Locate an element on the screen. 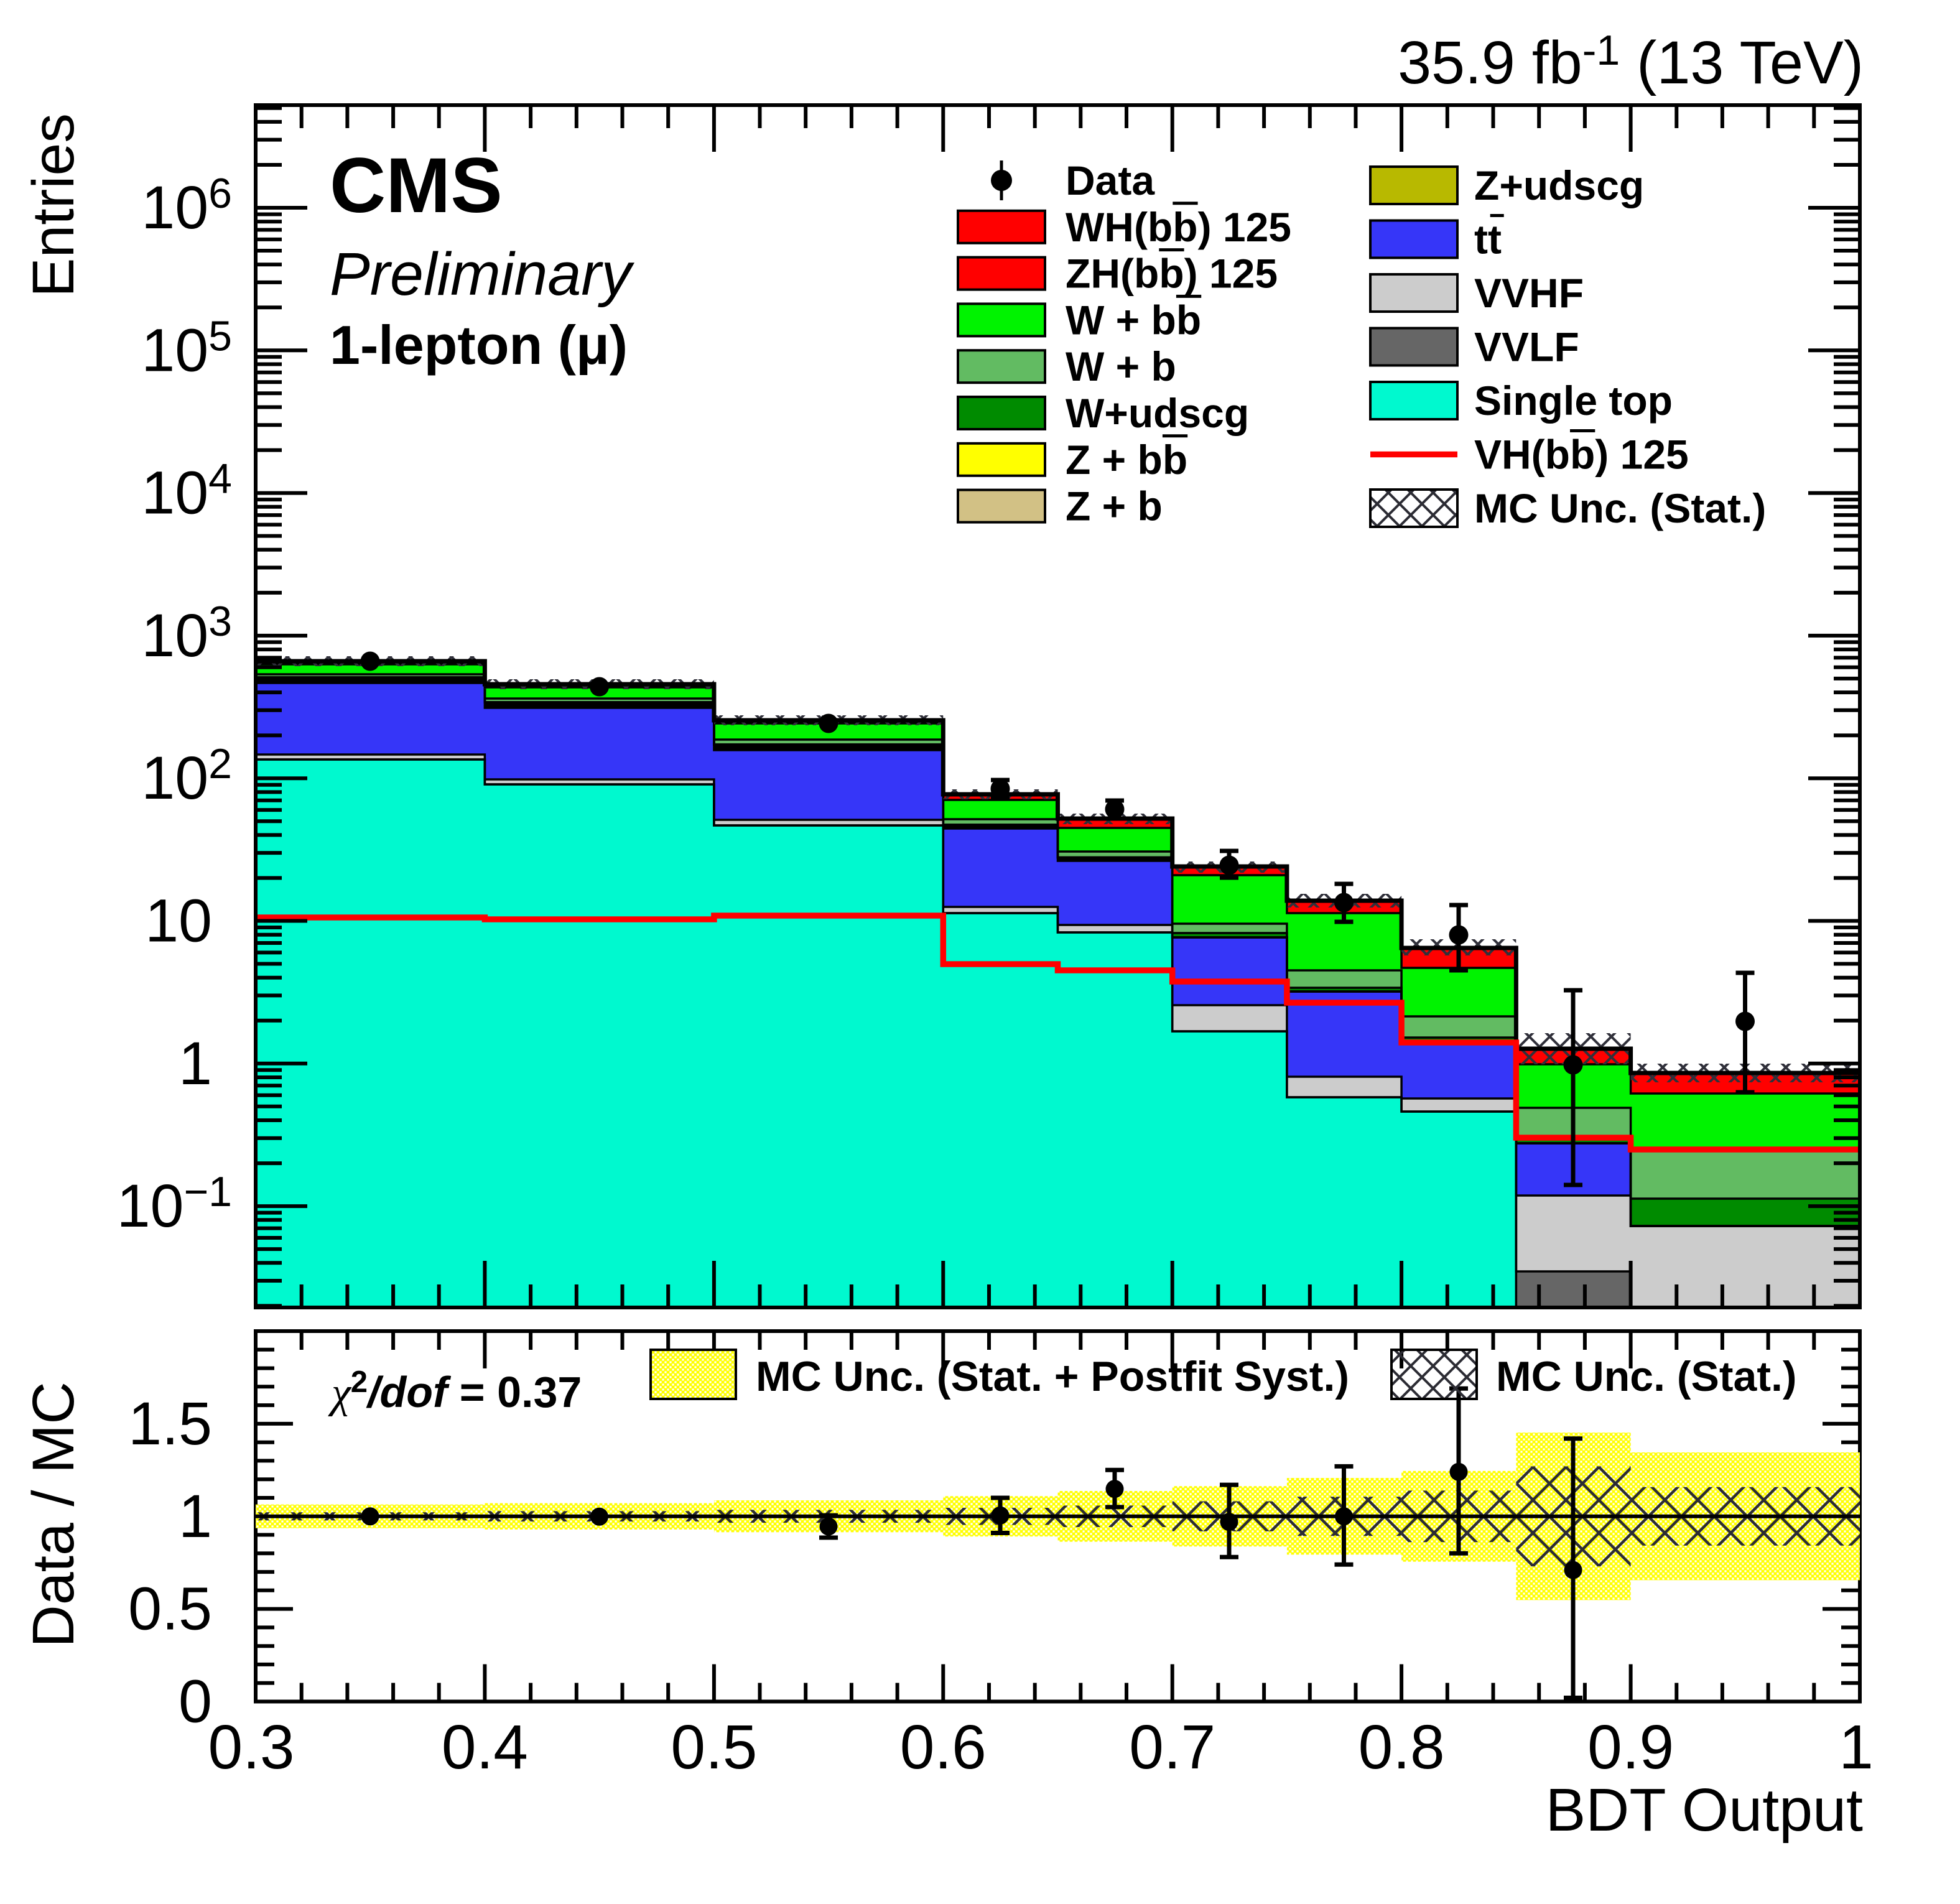  svg-text: Preliminary is located at coordinates (482, 274).